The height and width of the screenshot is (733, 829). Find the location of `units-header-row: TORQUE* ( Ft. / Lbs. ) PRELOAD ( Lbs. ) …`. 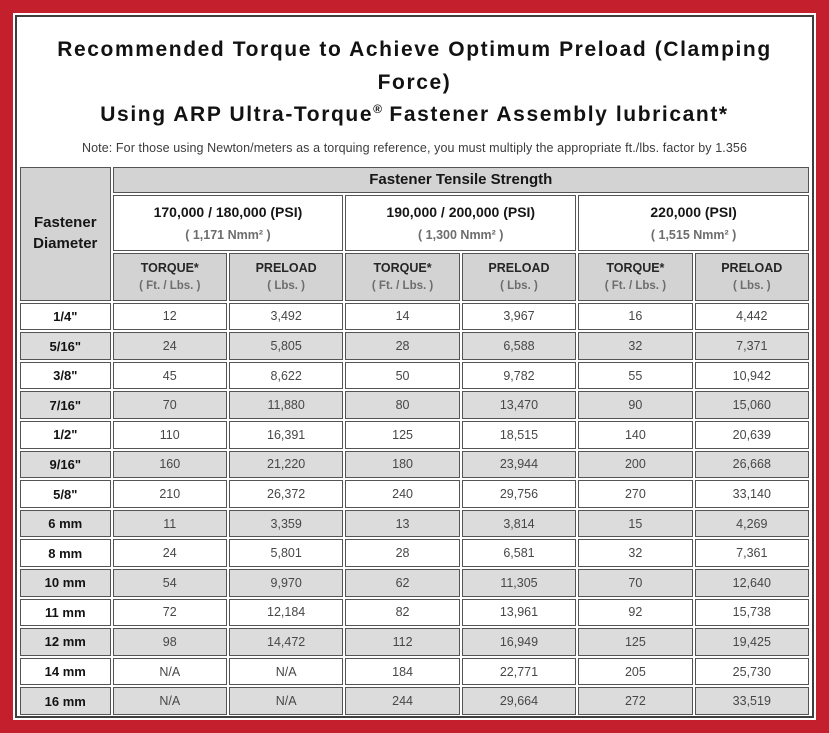

units-header-row: TORQUE* ( Ft. / Lbs. ) PRELOAD ( Lbs. ) … is located at coordinates (414, 276).